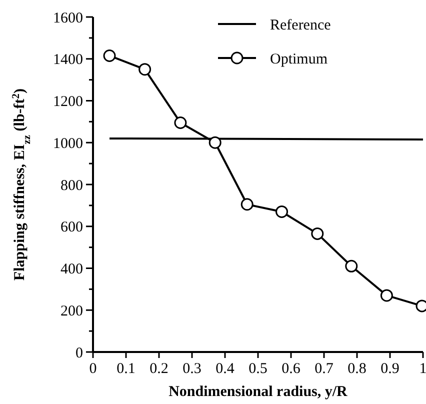 This screenshot has height=404, width=426. Describe the element at coordinates (71, 311) in the screenshot. I see `y-tick-label: 200` at that location.